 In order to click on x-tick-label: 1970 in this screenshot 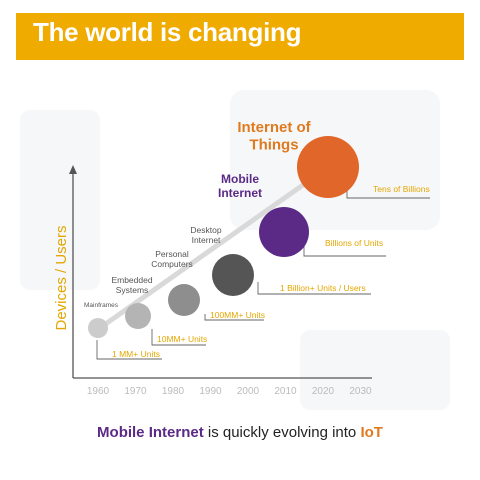, I will do `click(135, 391)`.